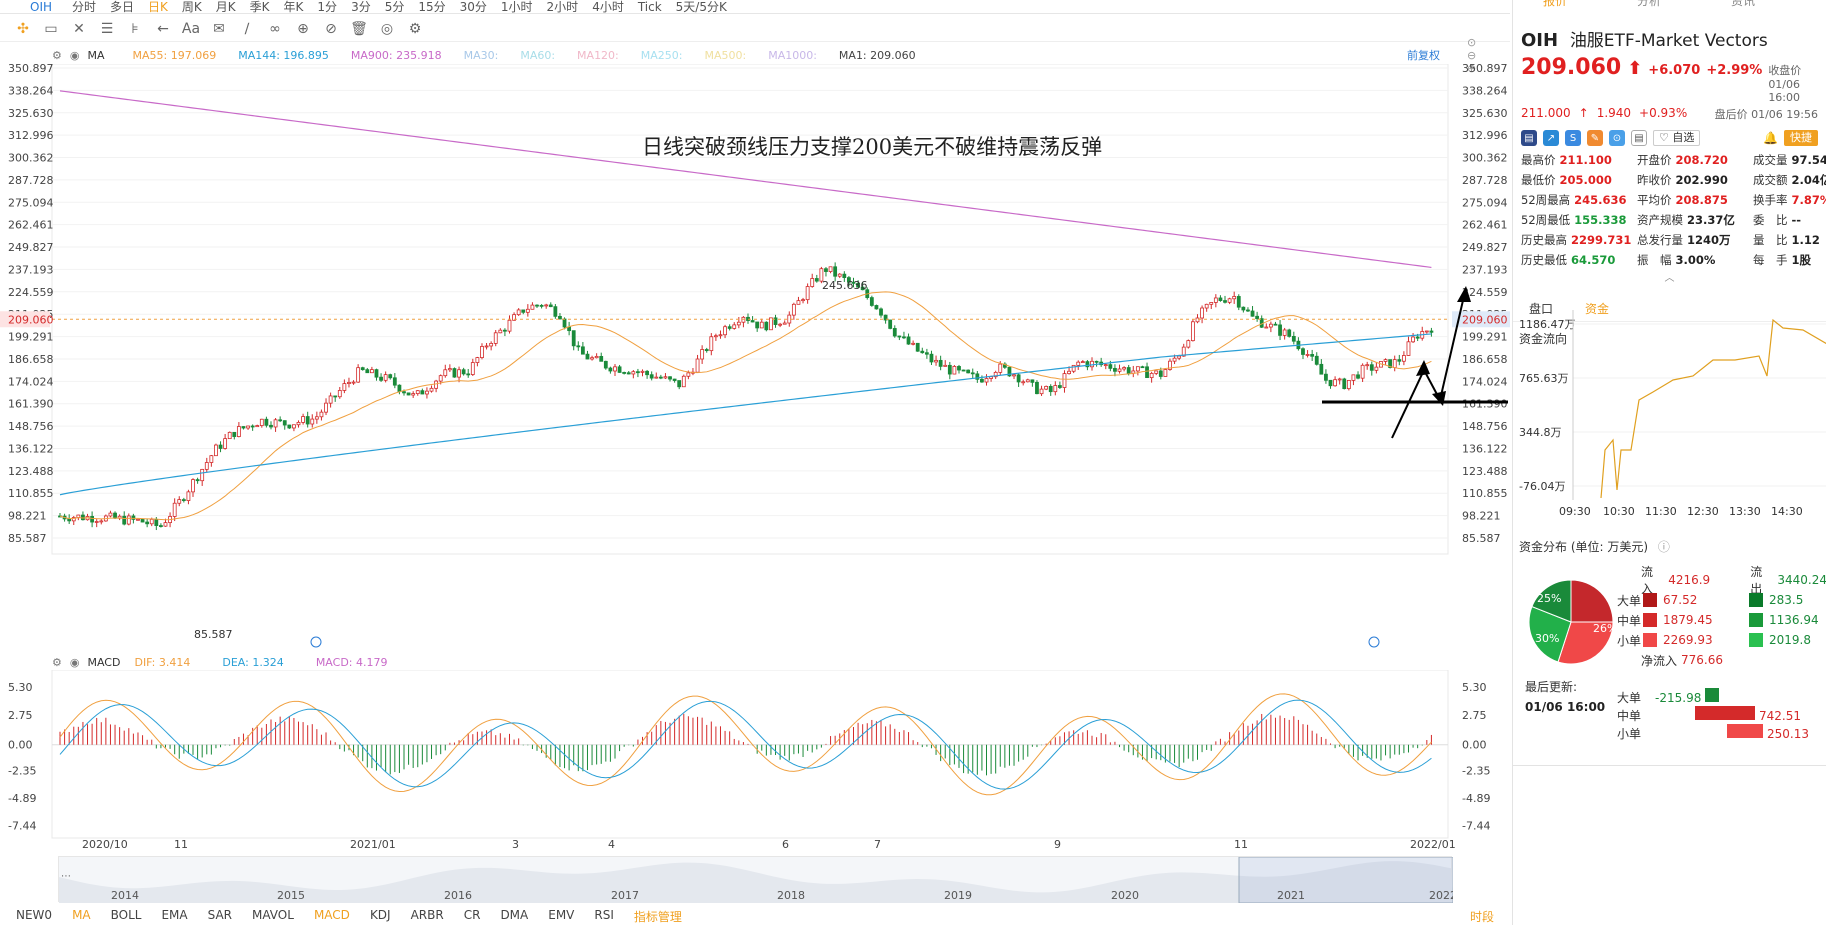 The height and width of the screenshot is (925, 1826). I want to click on crosshair-icon: ✣, so click(23, 29).